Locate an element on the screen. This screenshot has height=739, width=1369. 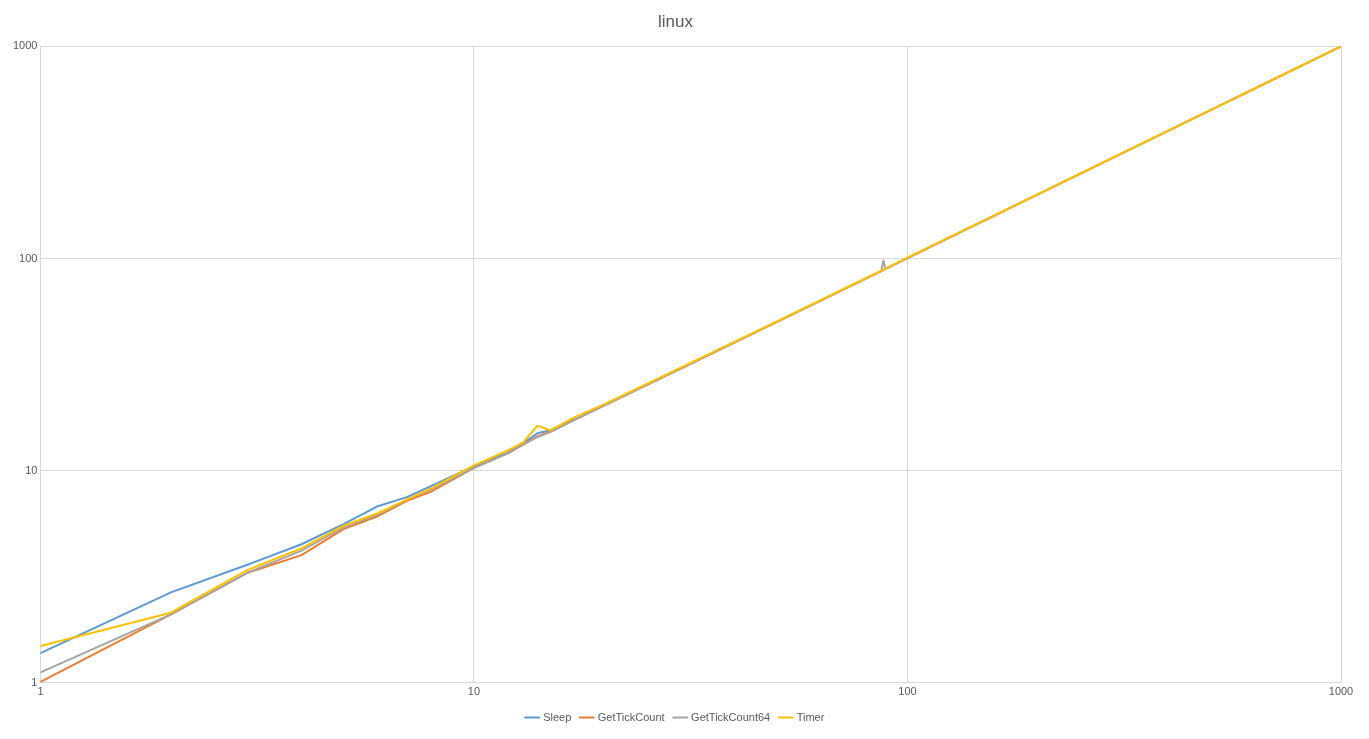
y-tick-label: 1 is located at coordinates (34, 681).